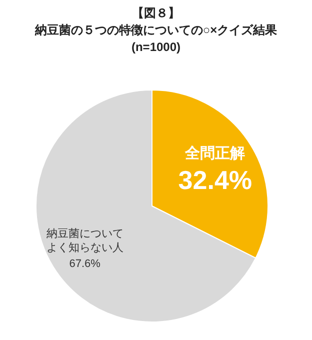  I want to click on subtitle: 納豆菌の５つの特徴についての○×クイズ結果, so click(156, 30).